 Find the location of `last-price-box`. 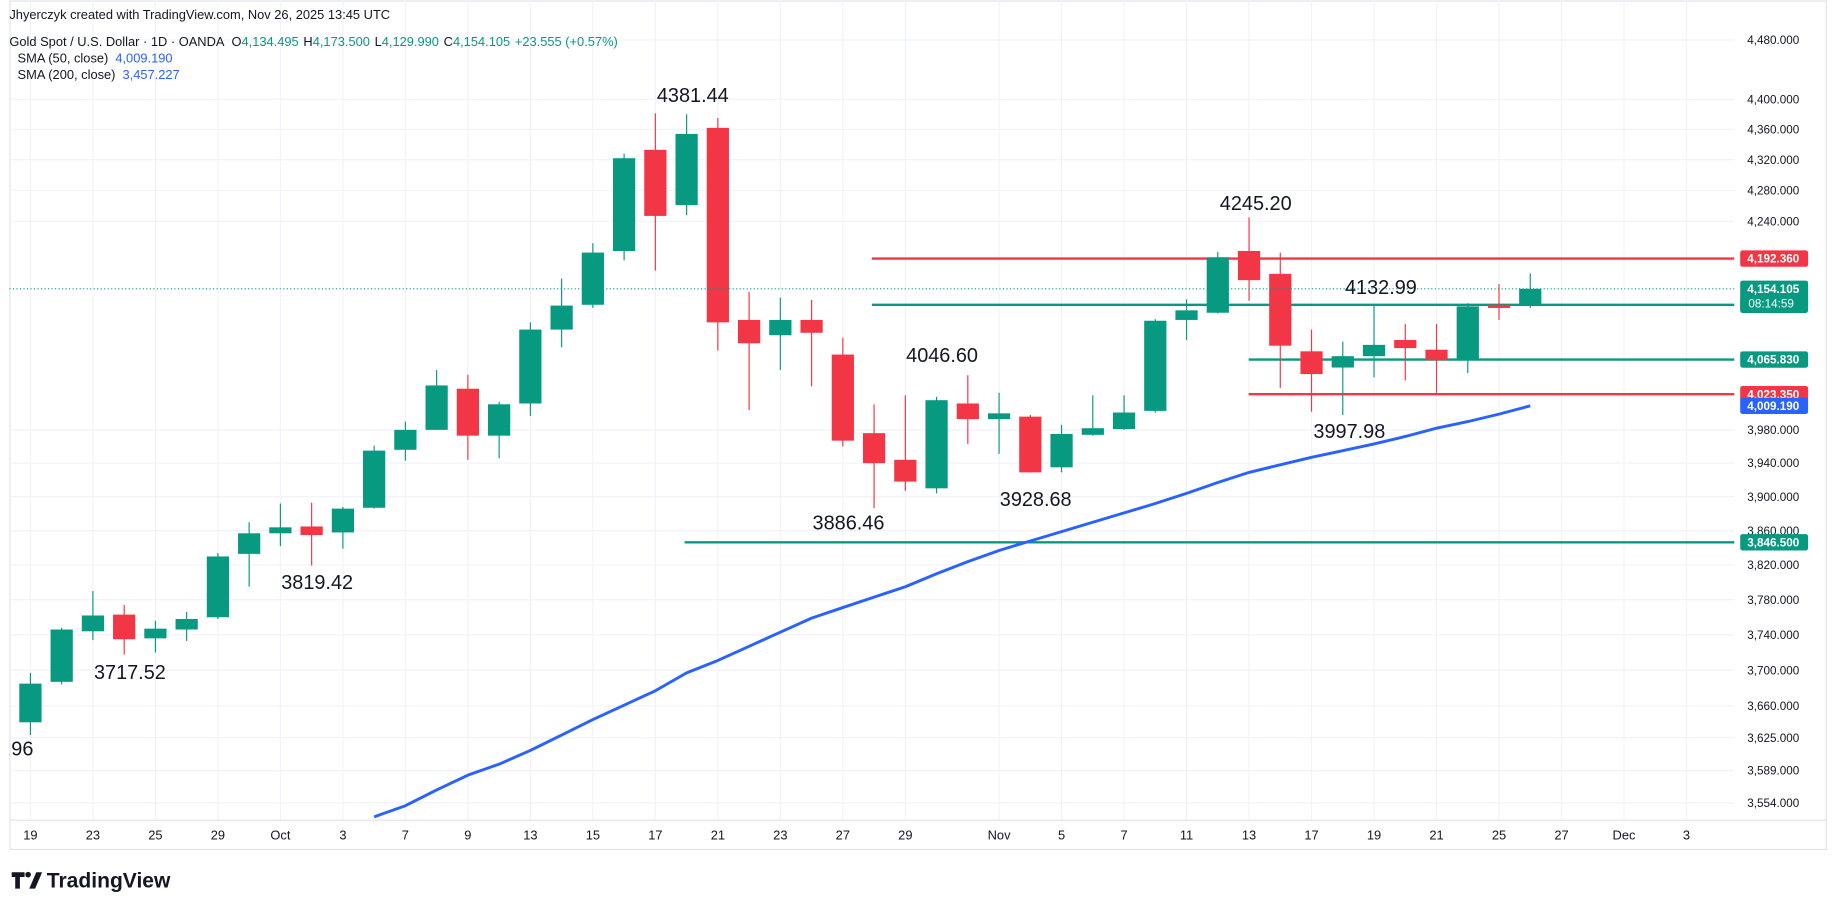

last-price-box is located at coordinates (1774, 296).